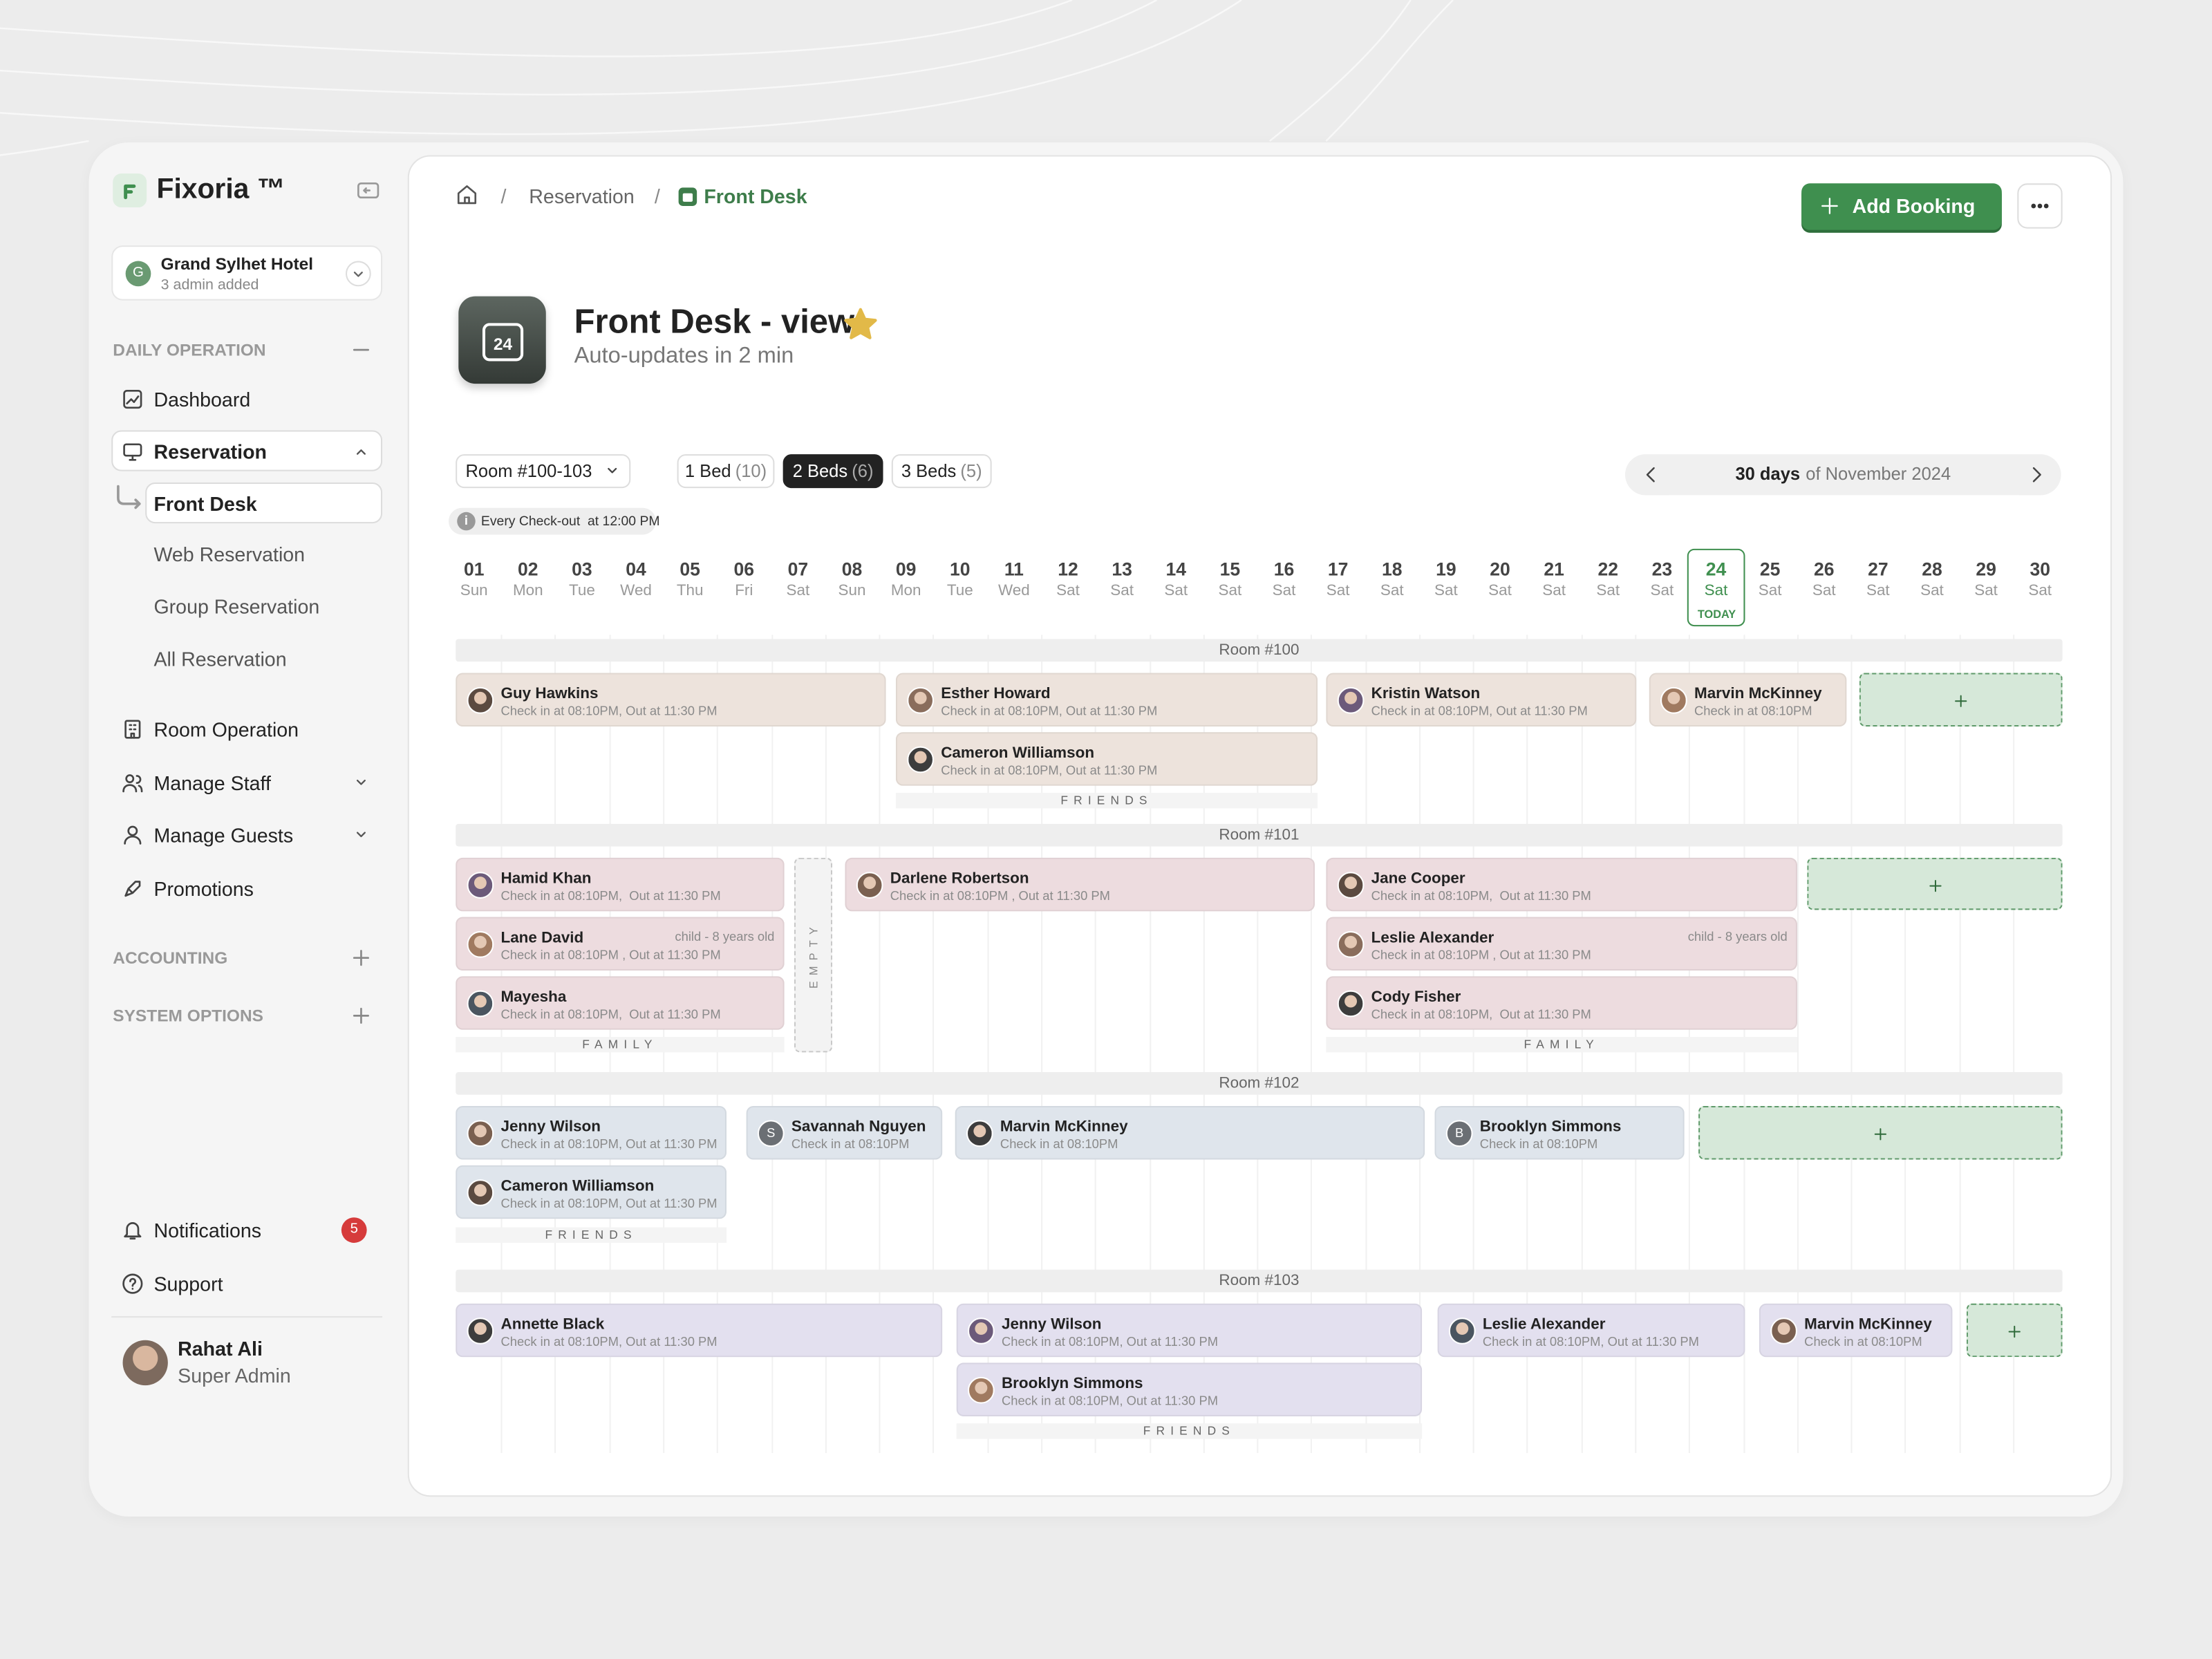 The height and width of the screenshot is (1659, 2212). Describe the element at coordinates (1259, 835) in the screenshot. I see `room-header: Room #101` at that location.